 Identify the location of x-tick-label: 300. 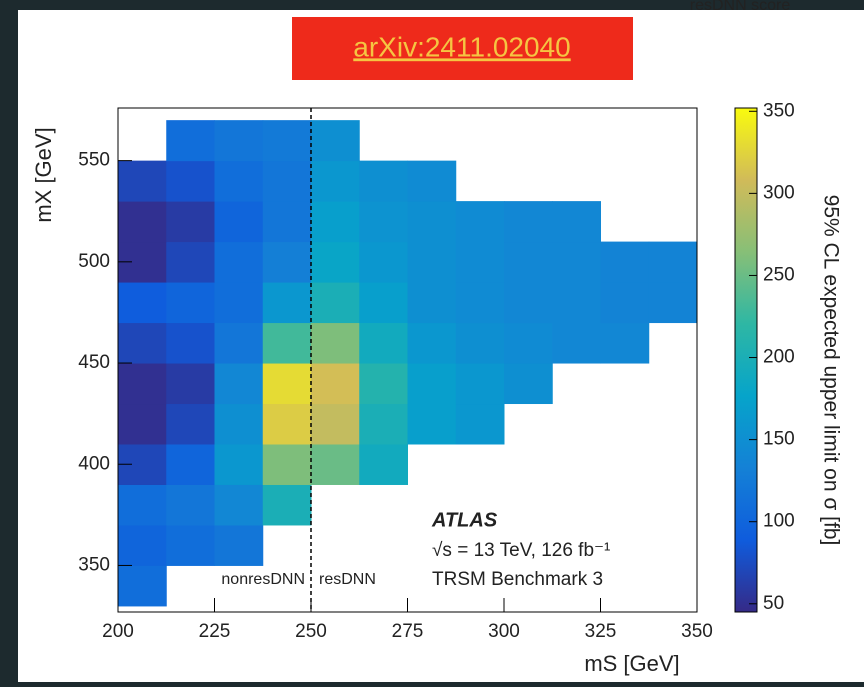
(504, 631).